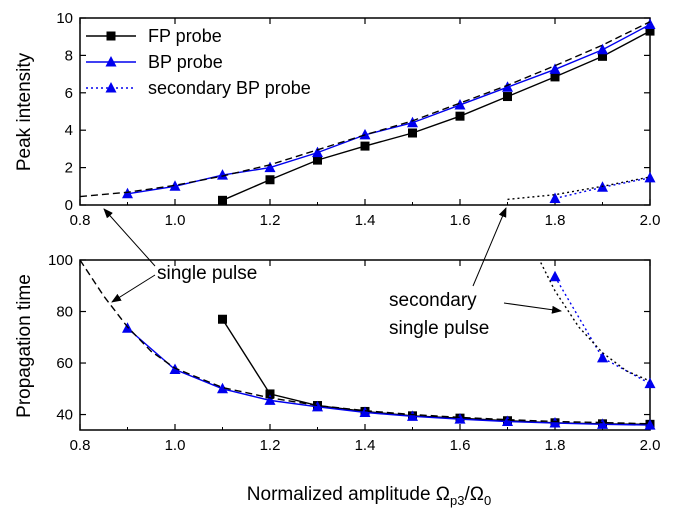 This screenshot has height=515, width=676. What do you see at coordinates (439, 328) in the screenshot?
I see `secondary-label-line2: single pulse` at bounding box center [439, 328].